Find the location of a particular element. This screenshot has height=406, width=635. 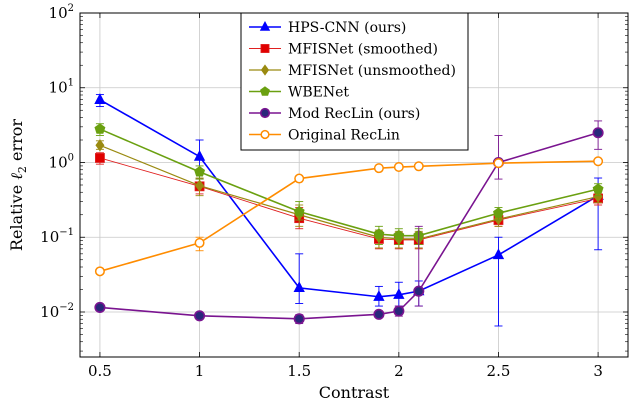

legend-box is located at coordinates (354, 81).